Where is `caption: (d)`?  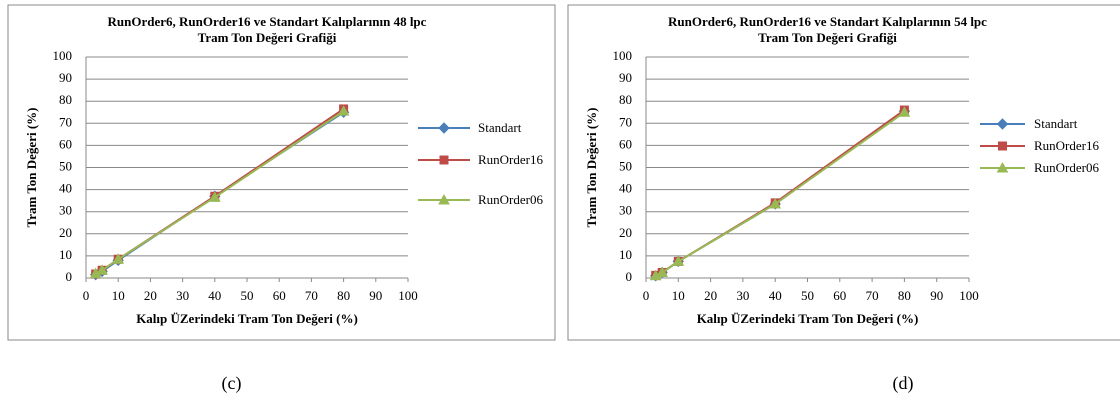
caption: (d) is located at coordinates (903, 383).